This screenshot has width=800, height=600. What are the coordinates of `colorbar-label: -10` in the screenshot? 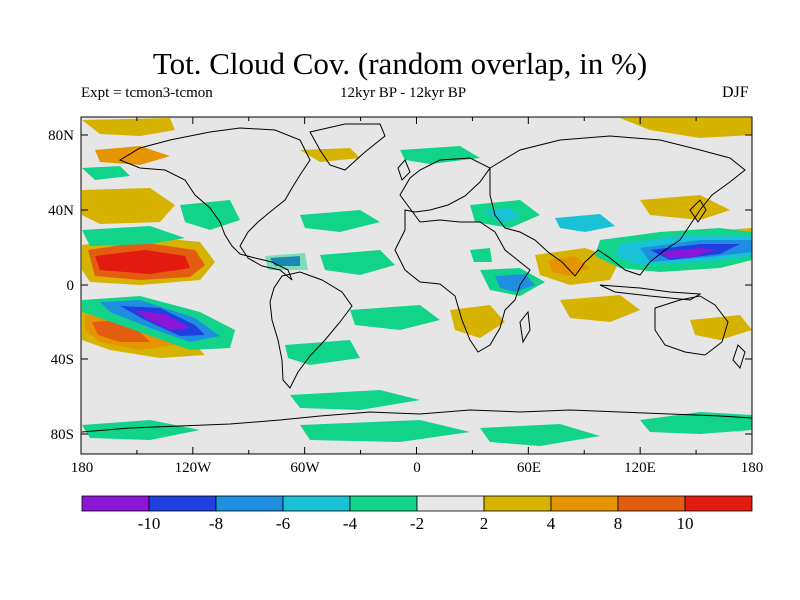 It's located at (149, 523).